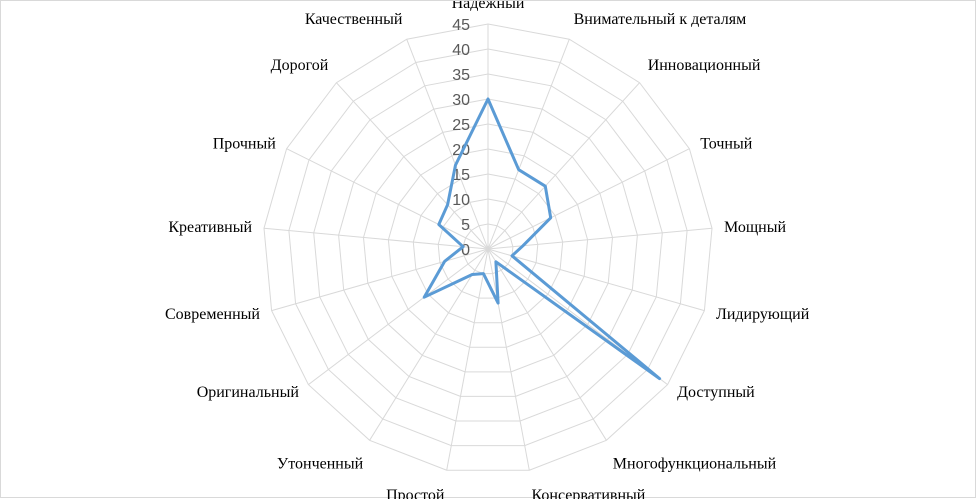  What do you see at coordinates (695, 464) in the screenshot?
I see `category-label: Многофункциональный` at bounding box center [695, 464].